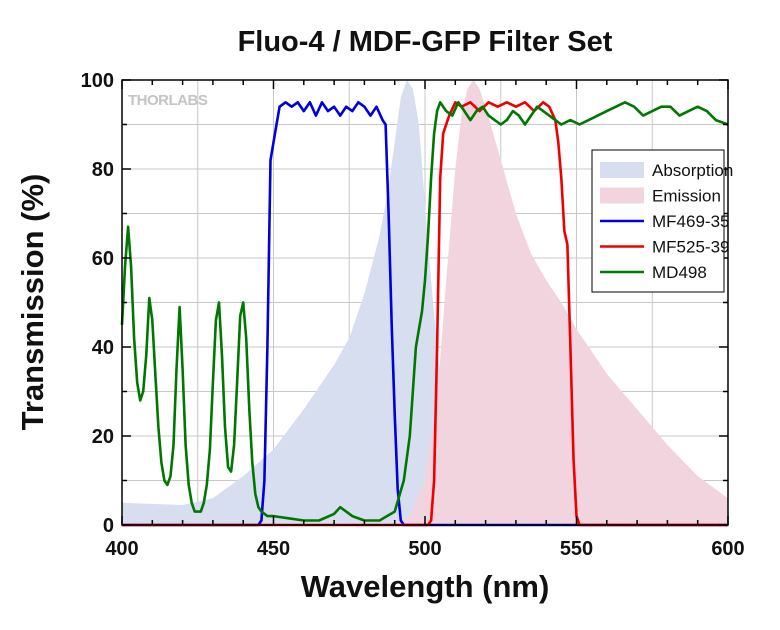 The width and height of the screenshot is (780, 630). I want to click on md498-legend-label: MD498, so click(679, 272).